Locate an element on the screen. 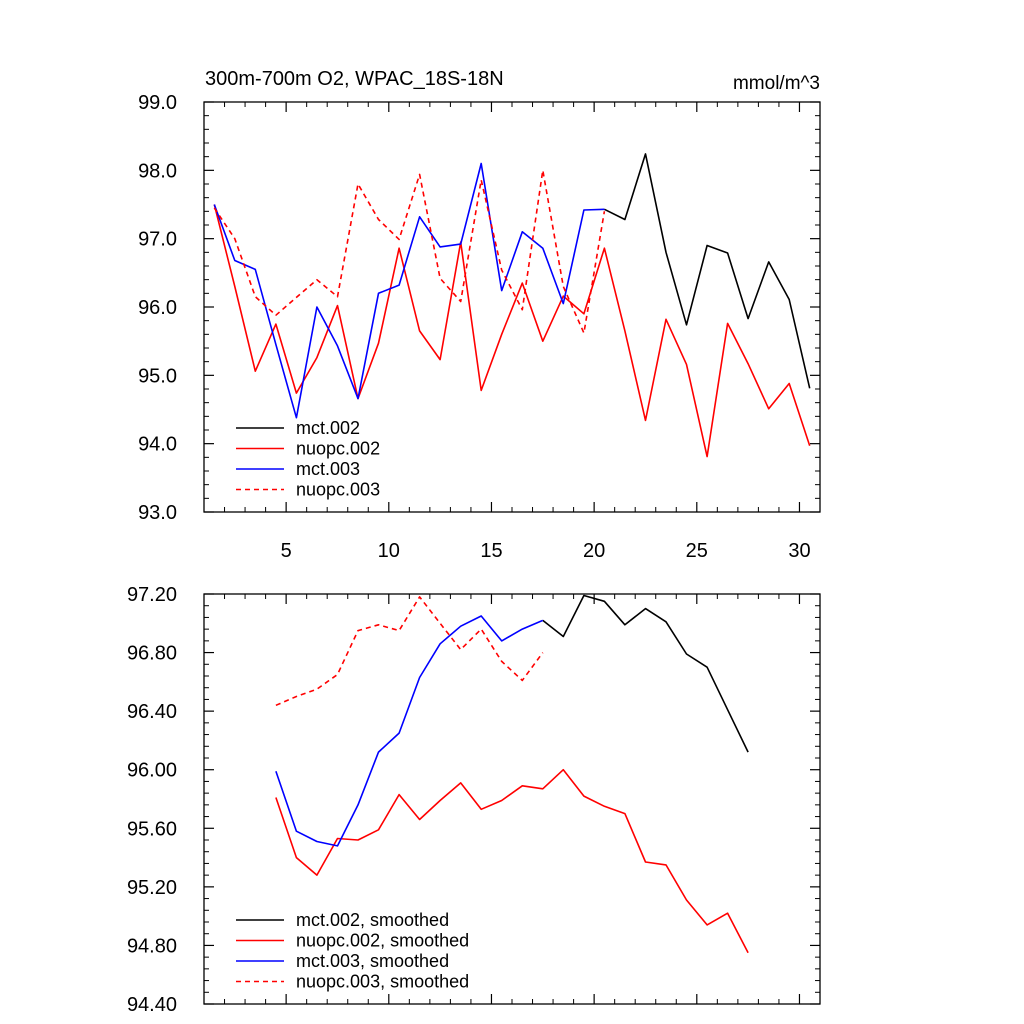 This screenshot has width=1024, height=1024. top-panel-units: mmol/m^3 is located at coordinates (776, 83).